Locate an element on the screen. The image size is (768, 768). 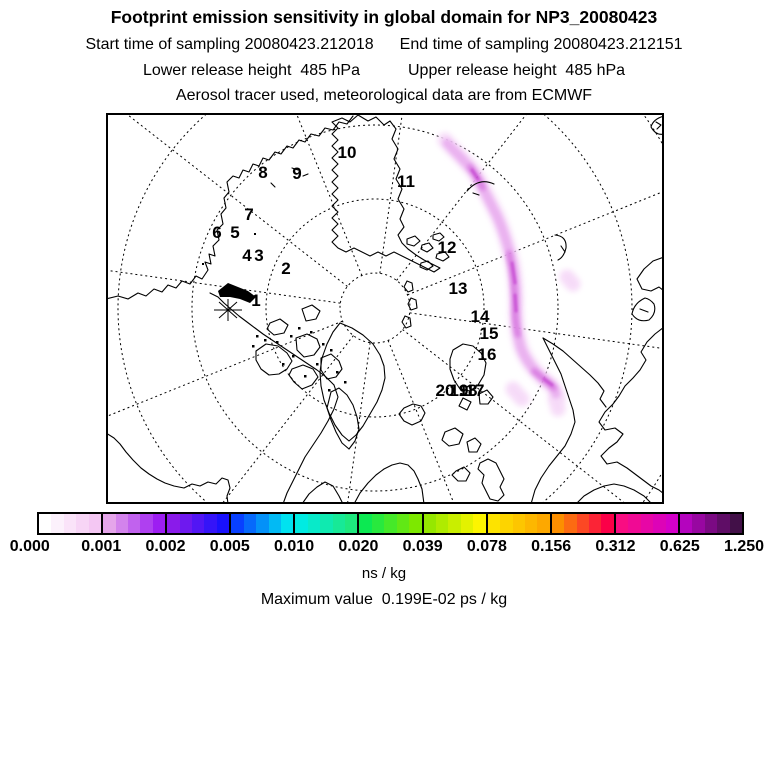
trajectory-label-12: 12 is located at coordinates (447, 247).